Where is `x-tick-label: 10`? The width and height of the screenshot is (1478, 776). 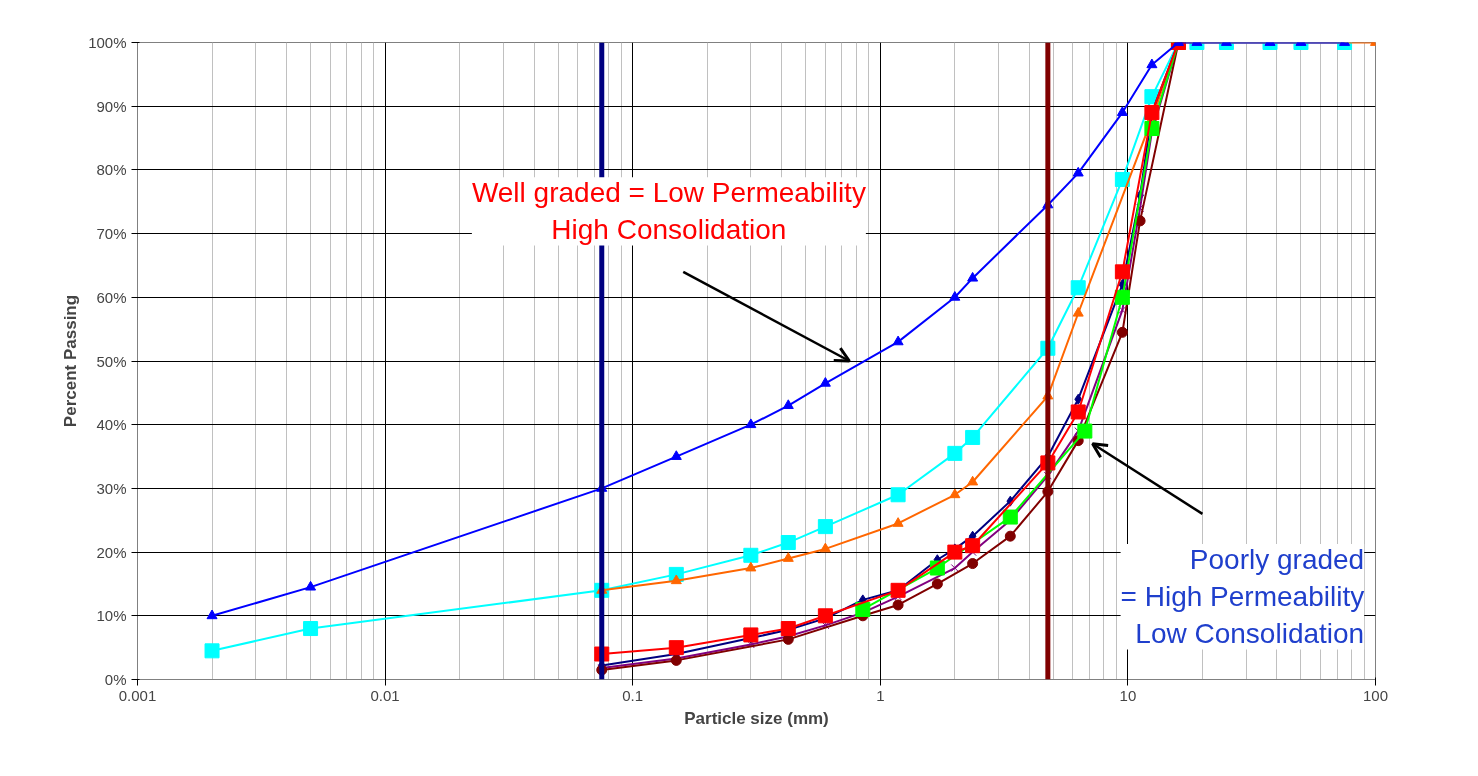 x-tick-label: 10 is located at coordinates (1128, 695).